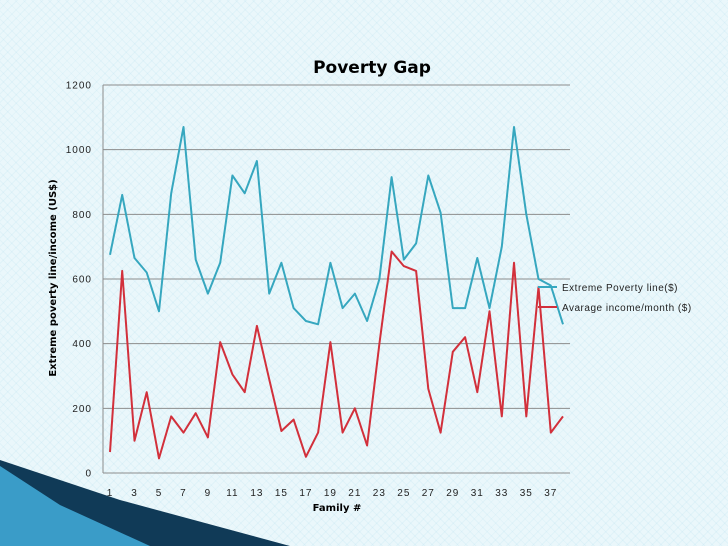  I want to click on y-tick-label: 0, so click(88, 474).